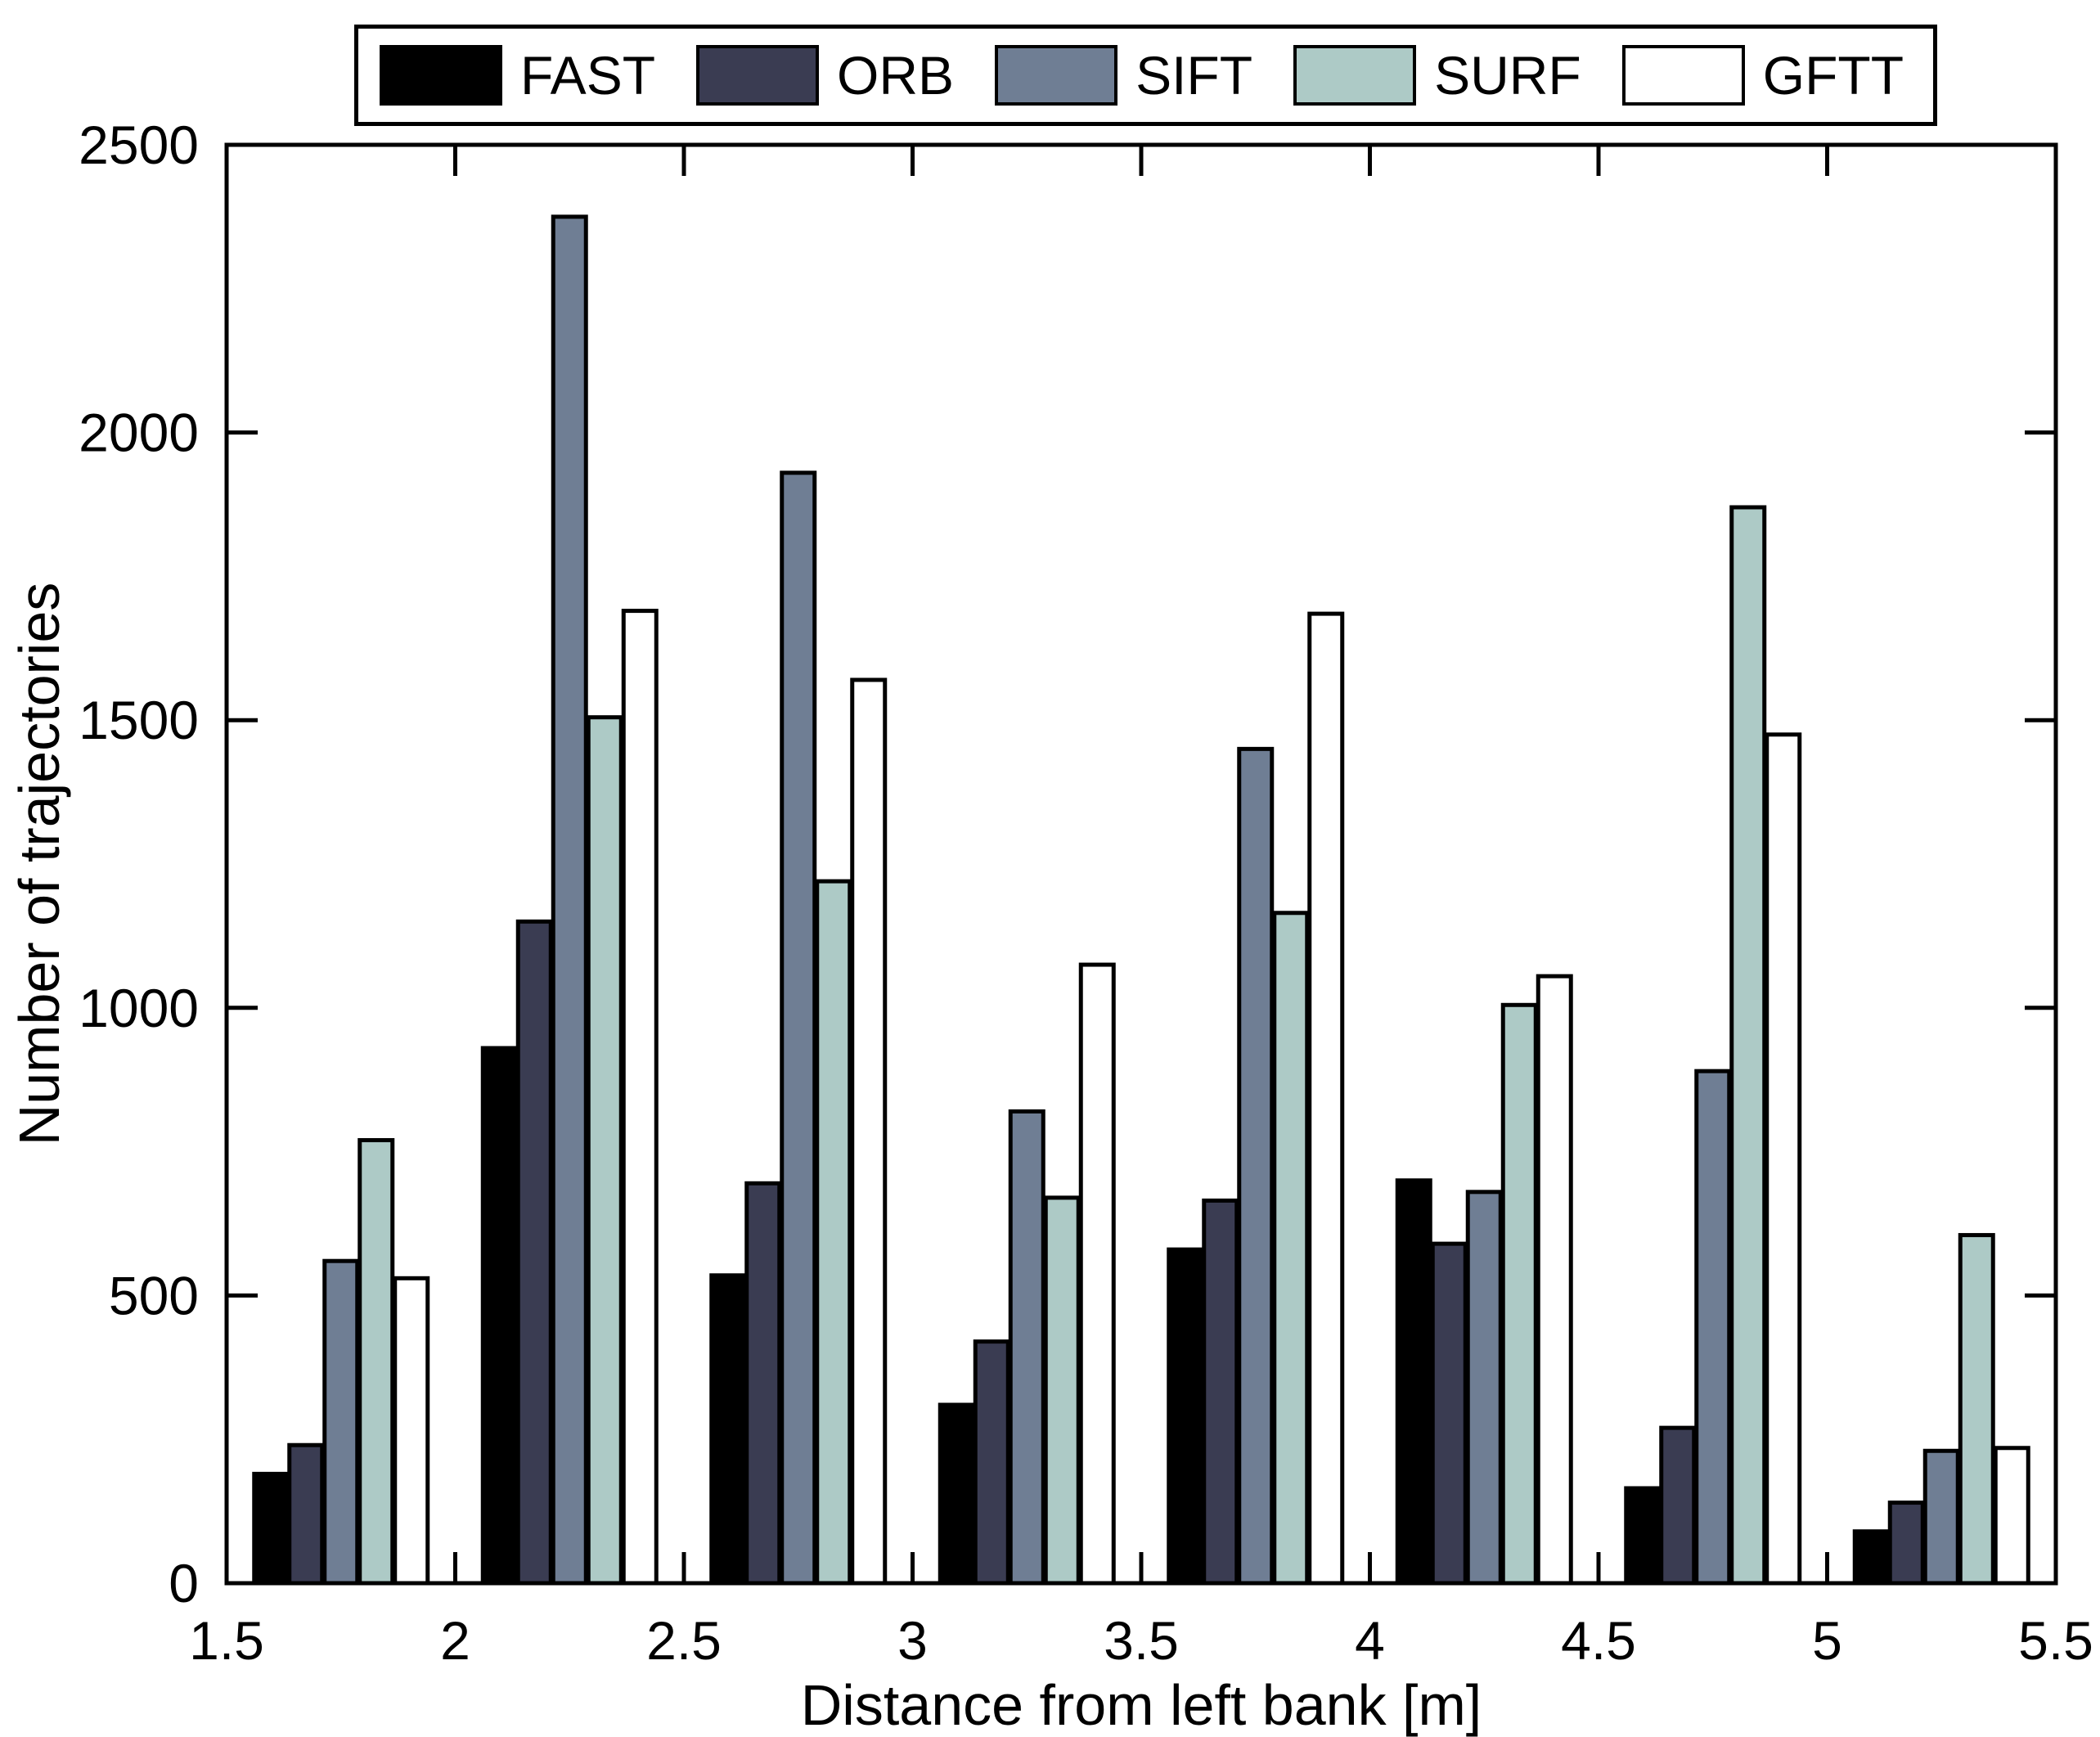 The width and height of the screenshot is (2100, 1737). Describe the element at coordinates (1370, 1641) in the screenshot. I see `x-tick-label: 4` at that location.